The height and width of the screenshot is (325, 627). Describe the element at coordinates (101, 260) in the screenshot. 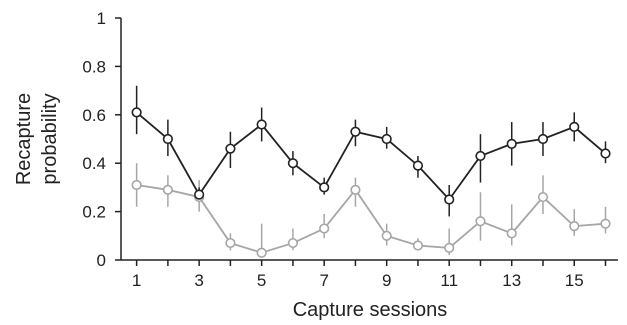

I see `y-tick-label: 0` at that location.